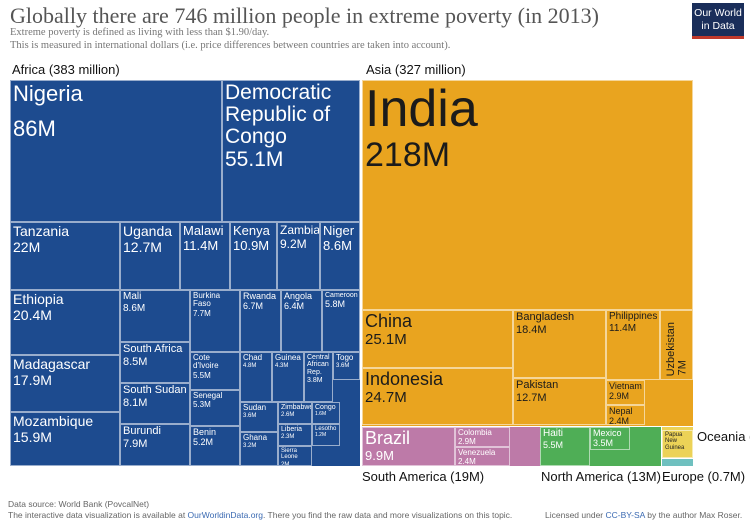  Describe the element at coordinates (38, 299) in the screenshot. I see `cell-name: Ethiopia` at that location.